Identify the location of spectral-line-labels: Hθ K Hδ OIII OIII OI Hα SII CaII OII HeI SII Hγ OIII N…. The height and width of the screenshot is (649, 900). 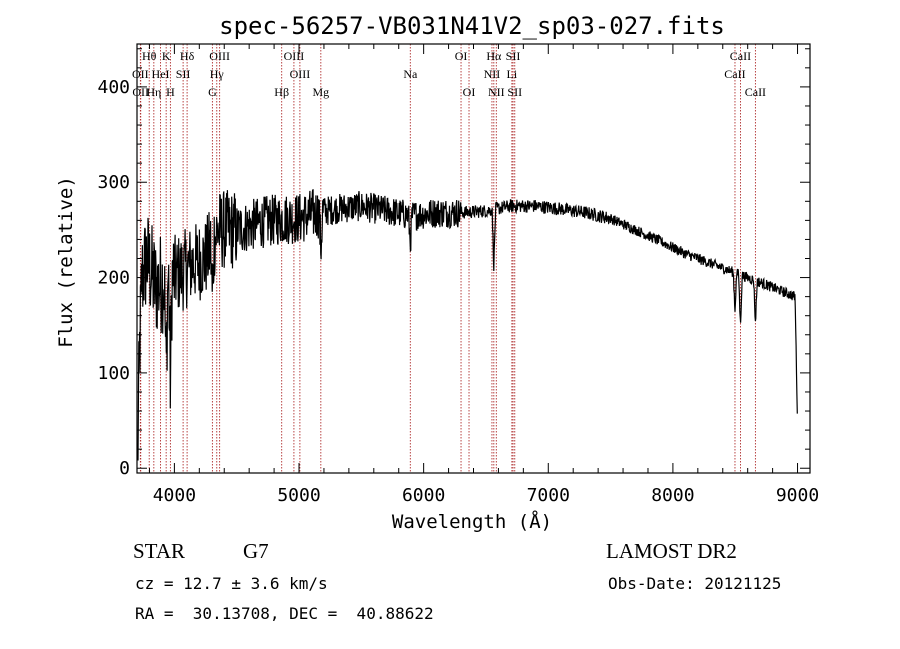
(449, 74).